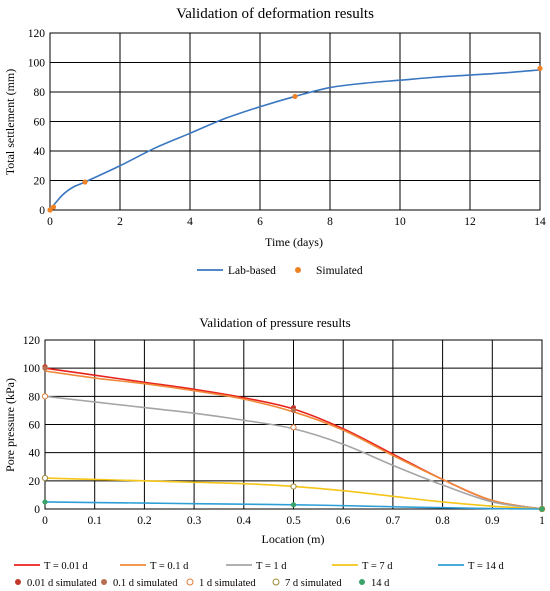 Image resolution: width=550 pixels, height=591 pixels. I want to click on chart2-title: Validation of pressure results, so click(274, 322).